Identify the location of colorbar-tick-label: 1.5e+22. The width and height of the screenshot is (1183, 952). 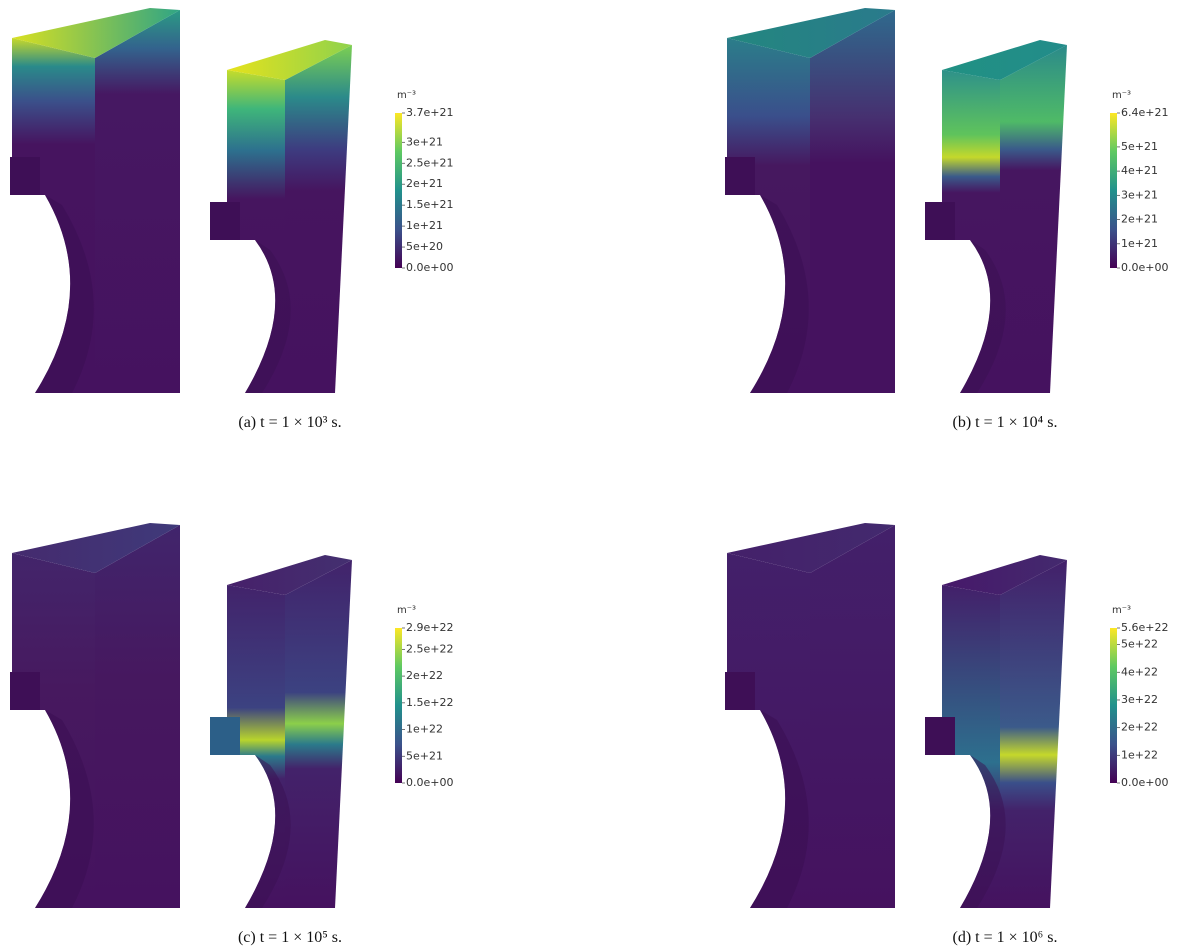
(429, 702).